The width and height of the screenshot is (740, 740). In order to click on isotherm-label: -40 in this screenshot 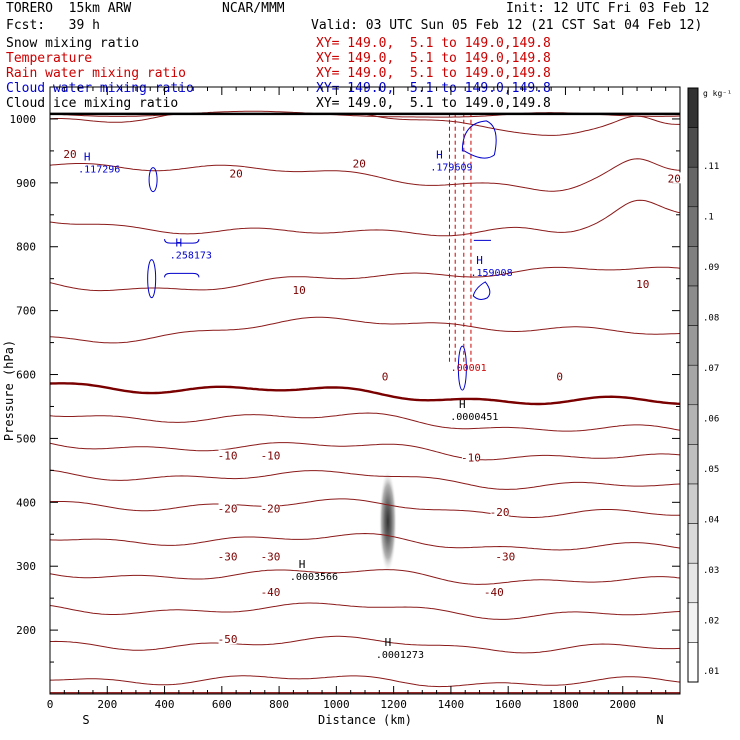, I will do `click(271, 592)`.